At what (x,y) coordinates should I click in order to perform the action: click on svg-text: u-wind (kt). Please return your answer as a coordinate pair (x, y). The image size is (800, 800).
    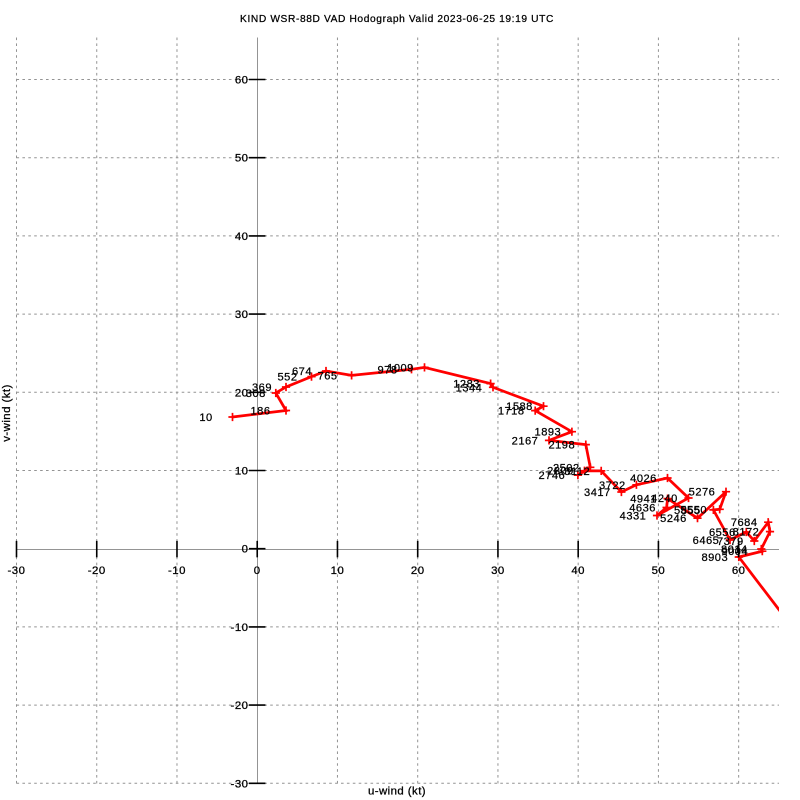
    Looking at the image, I should click on (397, 792).